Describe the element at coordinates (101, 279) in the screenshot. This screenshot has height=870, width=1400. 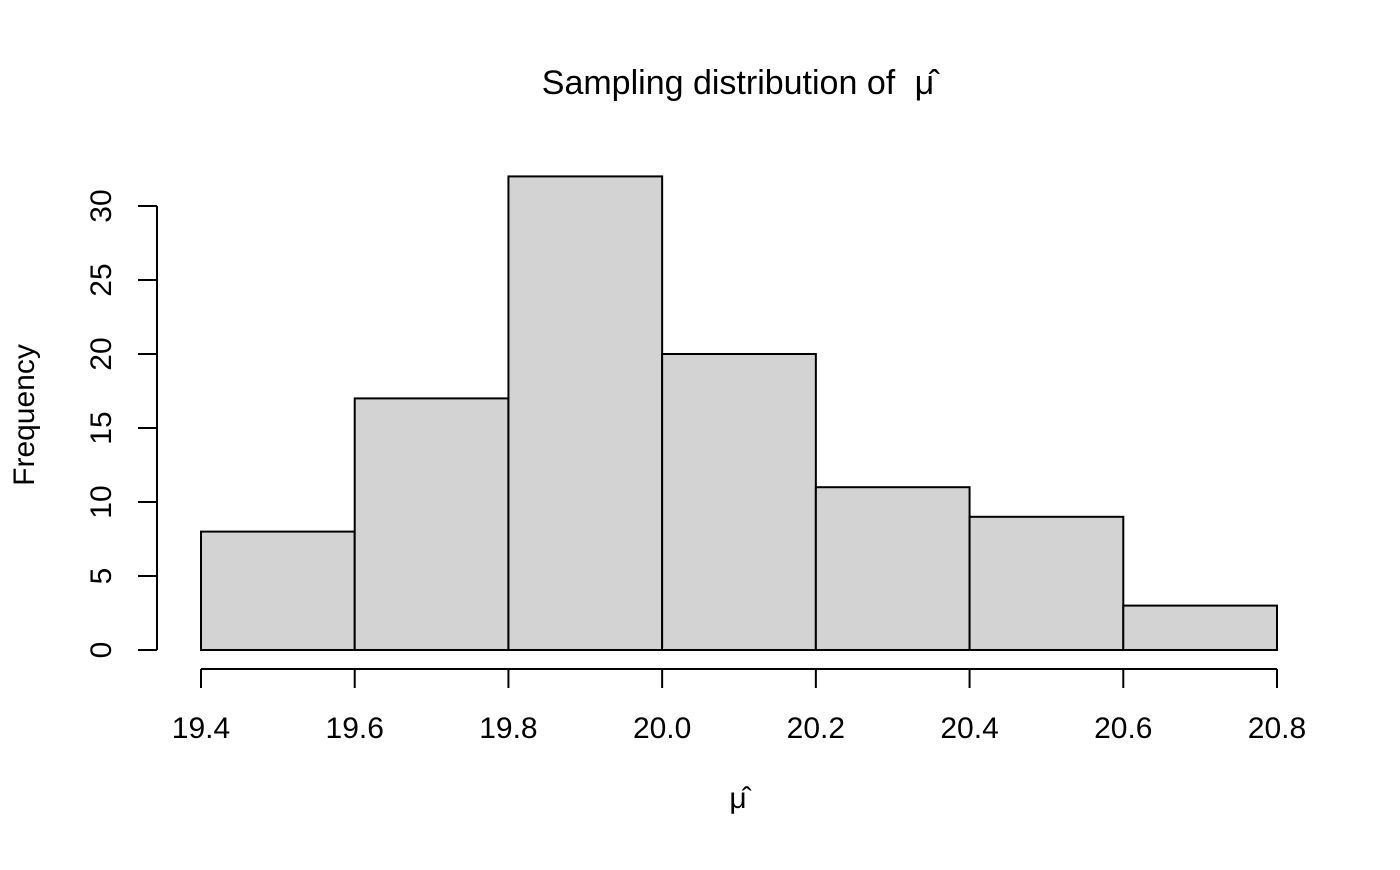
I see `y-tick-label-5: 25` at that location.